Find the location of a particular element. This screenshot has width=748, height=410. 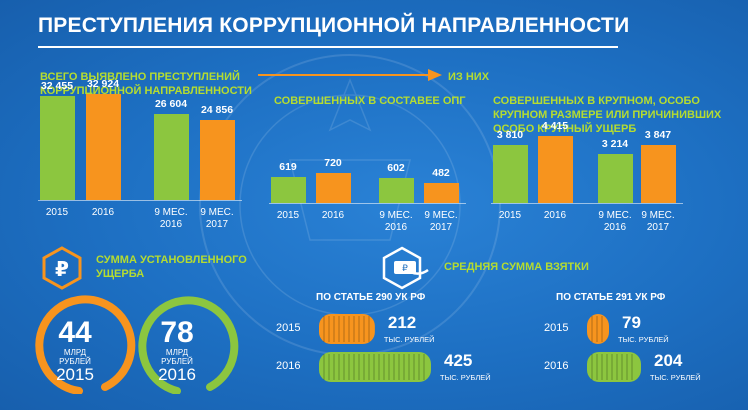

damage-ring-2016 is located at coordinates (188, 345).